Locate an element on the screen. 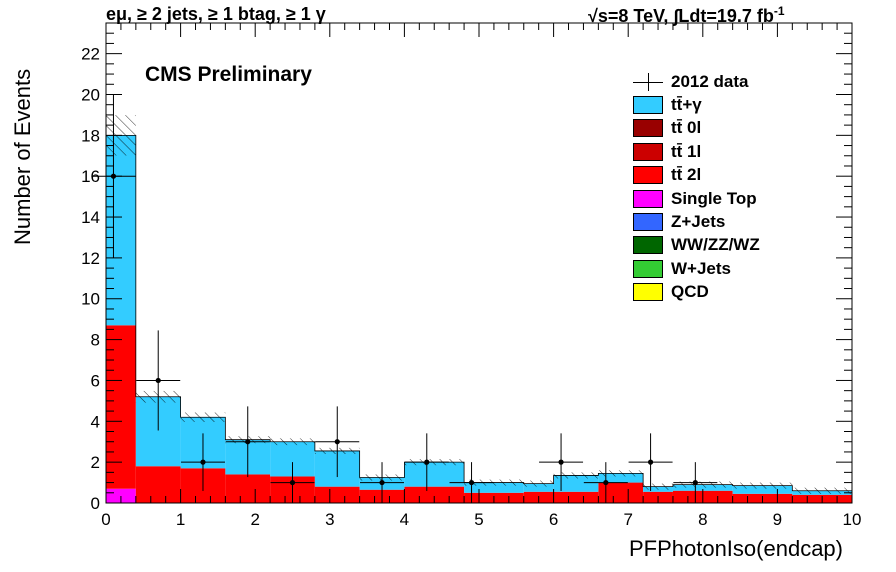 This screenshot has height=572, width=896. legend-entry: 2012 data is located at coordinates (696, 81).